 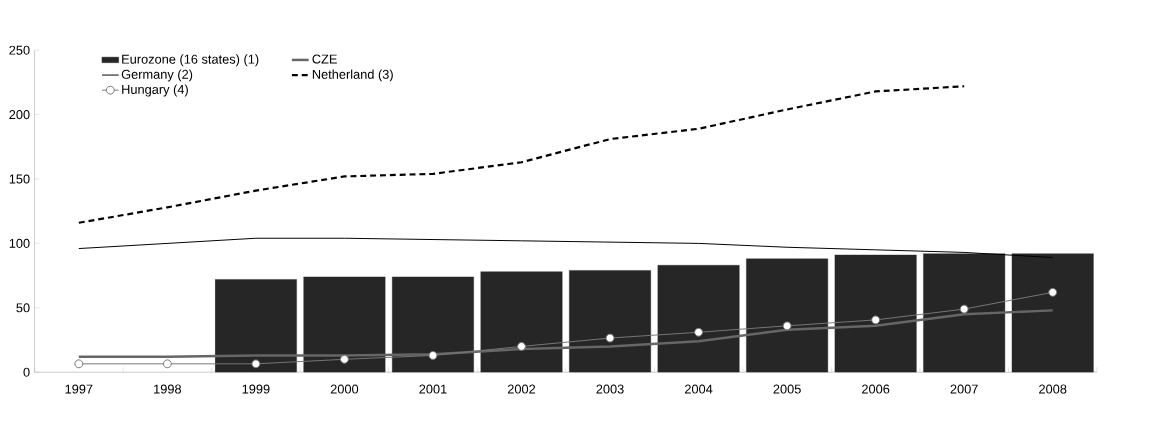 I want to click on x-tick-label: 2001, so click(x=433, y=389).